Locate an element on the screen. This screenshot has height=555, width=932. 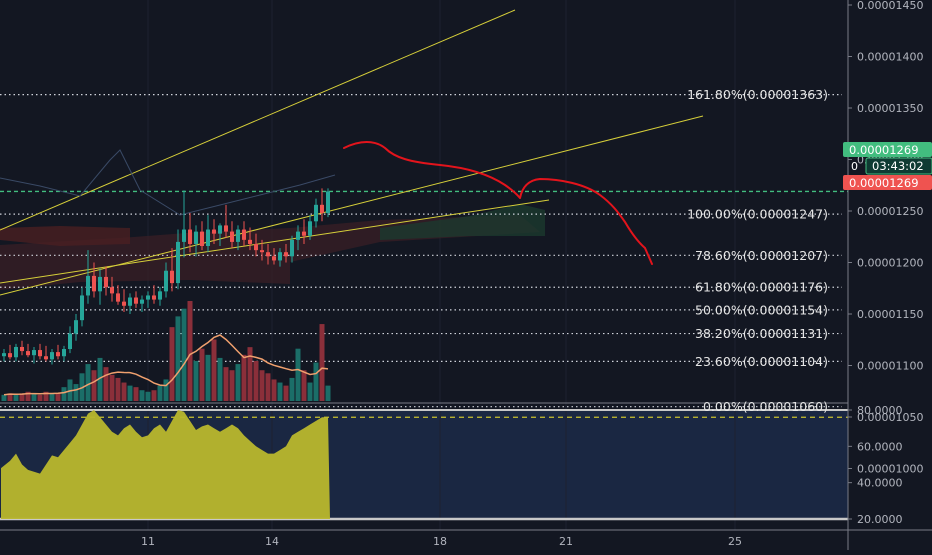
price-tick-label: 0.00001450 is located at coordinates (890, 6).